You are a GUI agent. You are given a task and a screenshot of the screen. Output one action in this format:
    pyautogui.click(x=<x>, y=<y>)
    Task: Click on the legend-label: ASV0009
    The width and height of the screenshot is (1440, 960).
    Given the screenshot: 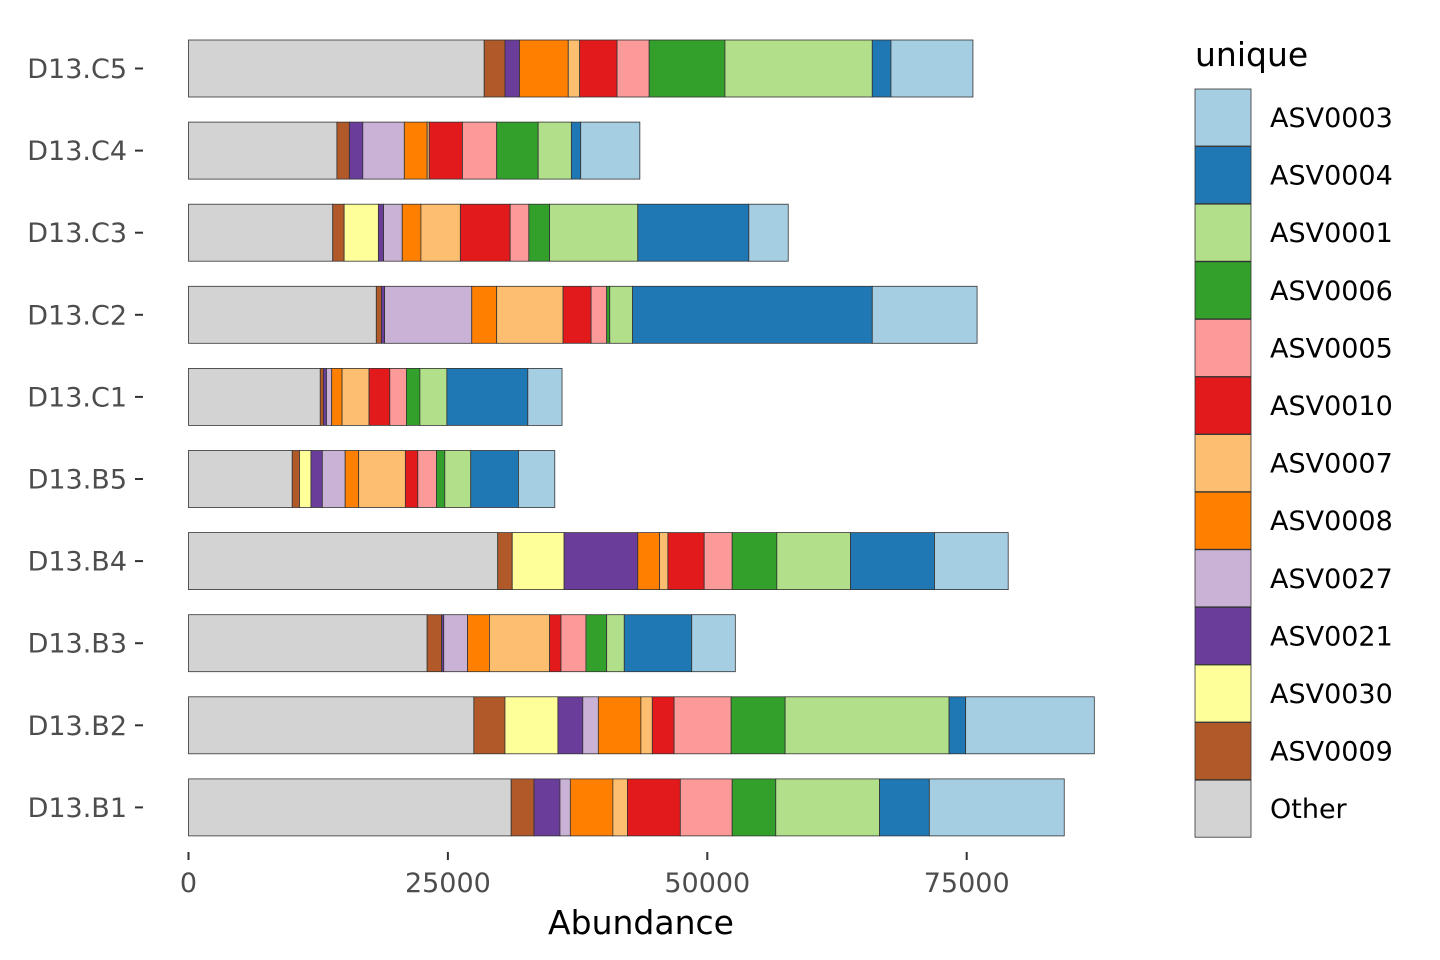 What is the action you would take?
    pyautogui.click(x=1331, y=752)
    